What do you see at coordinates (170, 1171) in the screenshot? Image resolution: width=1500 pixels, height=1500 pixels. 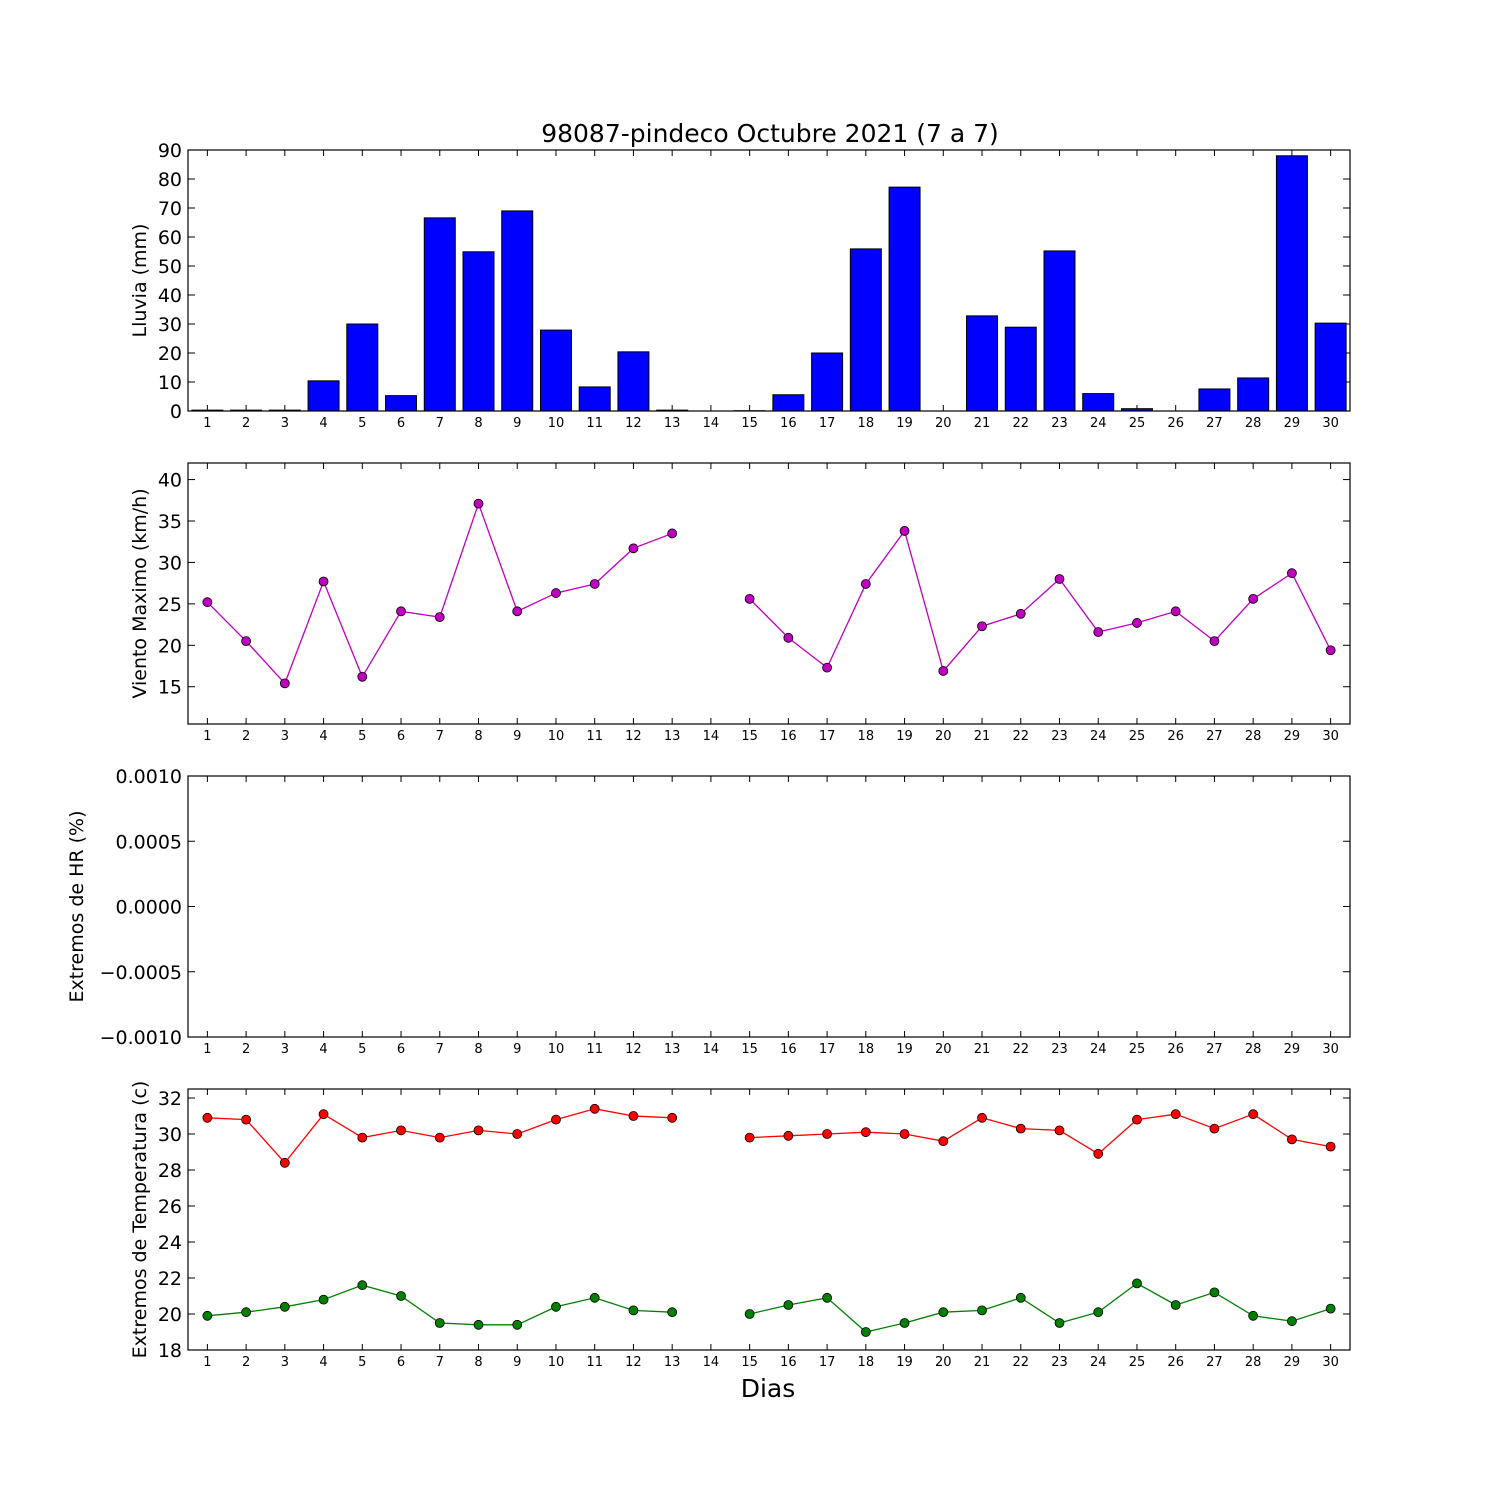 I see `y-tick-label: 28` at bounding box center [170, 1171].